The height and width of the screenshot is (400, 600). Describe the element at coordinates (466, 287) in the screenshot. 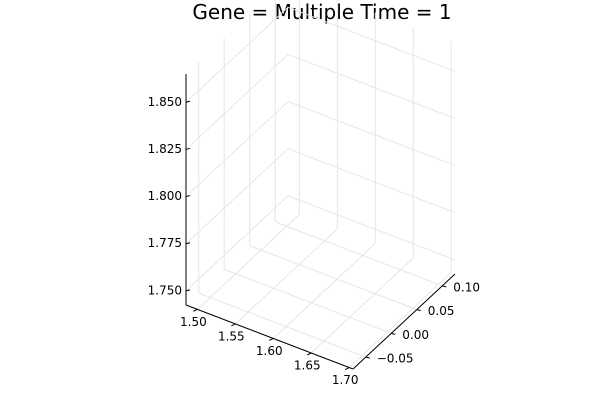

I see `y-tick-label: 0.10` at that location.